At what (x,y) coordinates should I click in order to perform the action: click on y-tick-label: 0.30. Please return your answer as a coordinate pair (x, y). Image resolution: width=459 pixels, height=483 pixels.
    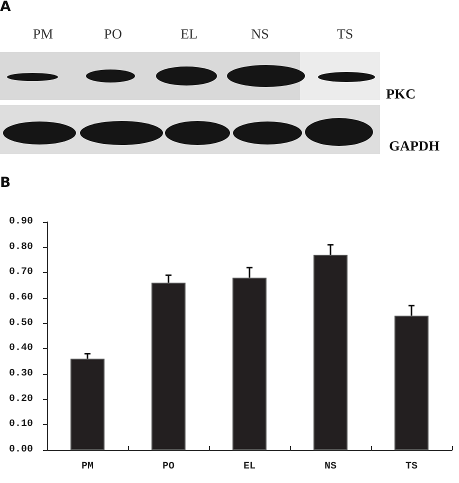
    Looking at the image, I should click on (20, 374).